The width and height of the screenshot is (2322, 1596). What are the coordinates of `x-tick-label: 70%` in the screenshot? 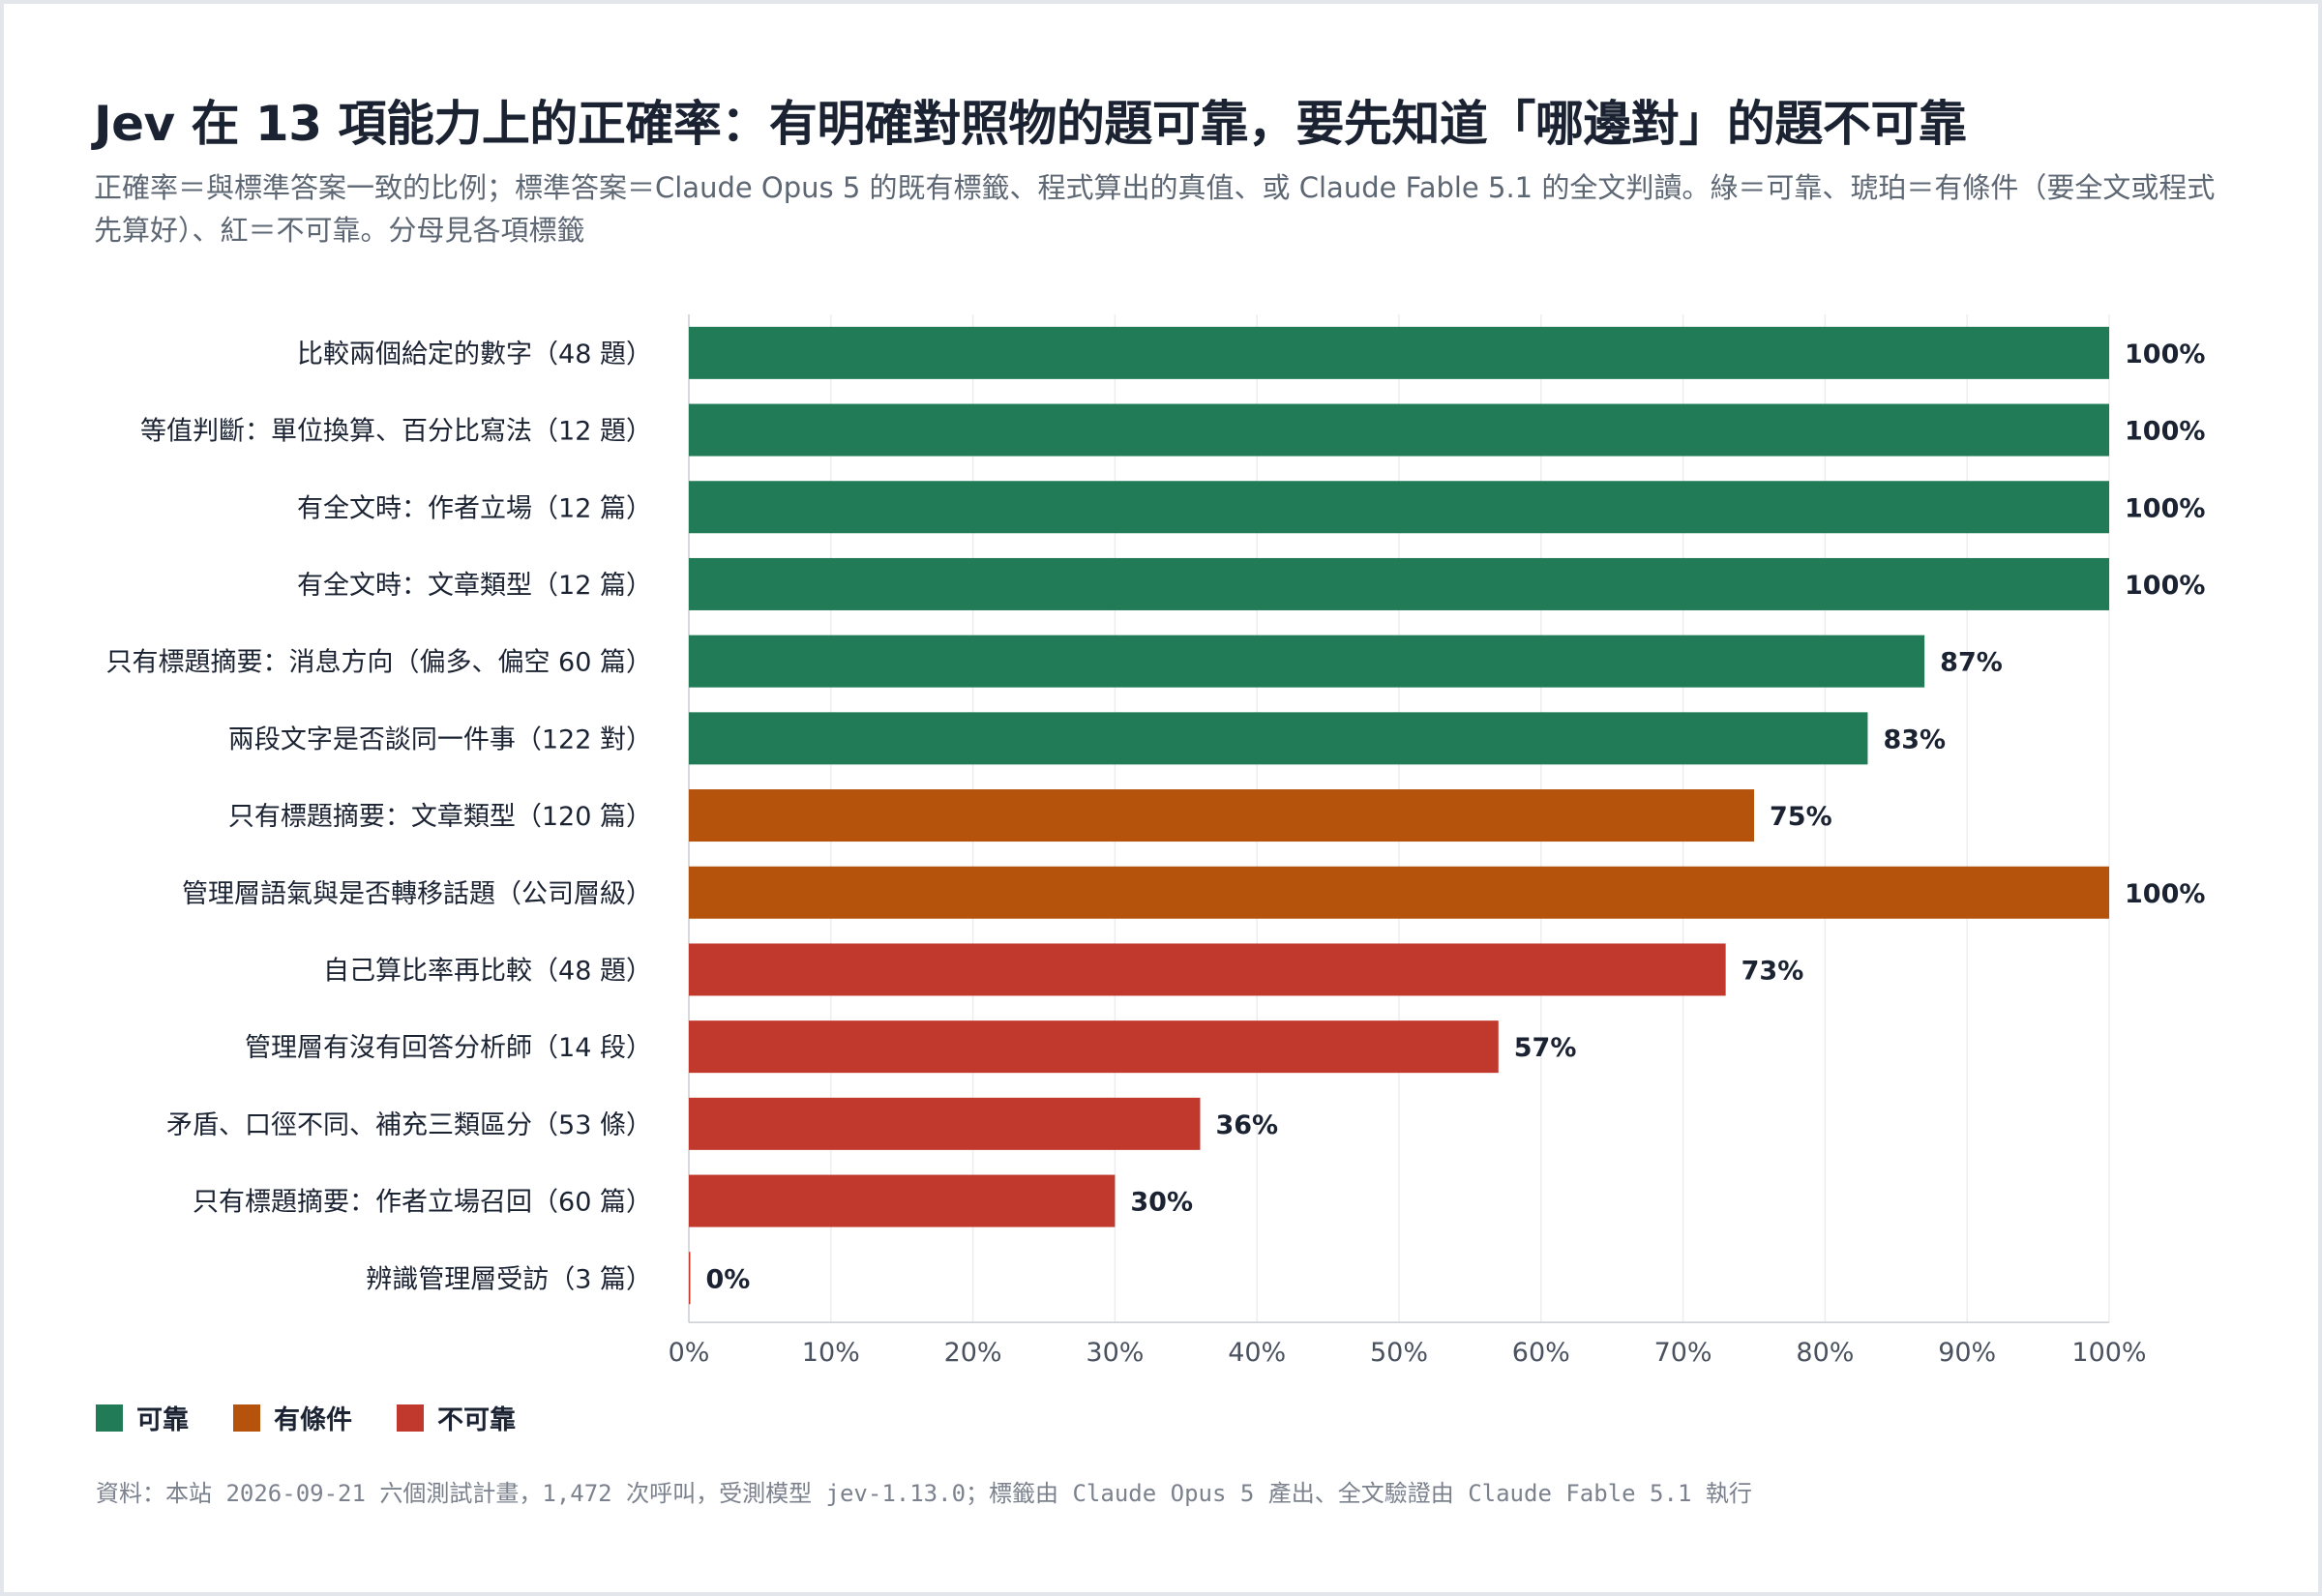 It's located at (1683, 1353).